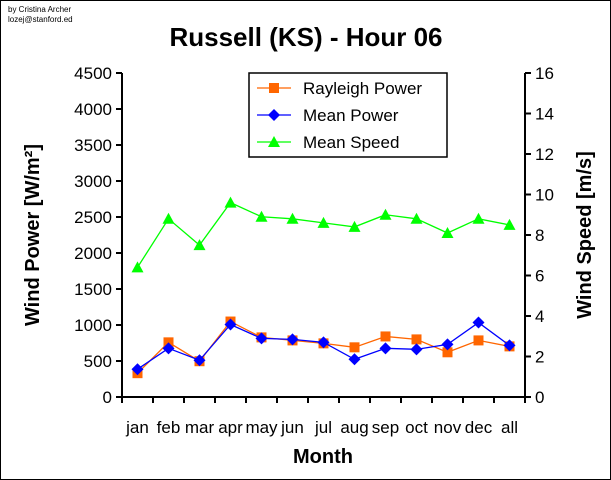 The image size is (611, 480). What do you see at coordinates (230, 427) in the screenshot?
I see `x-tick-label: apr` at bounding box center [230, 427].